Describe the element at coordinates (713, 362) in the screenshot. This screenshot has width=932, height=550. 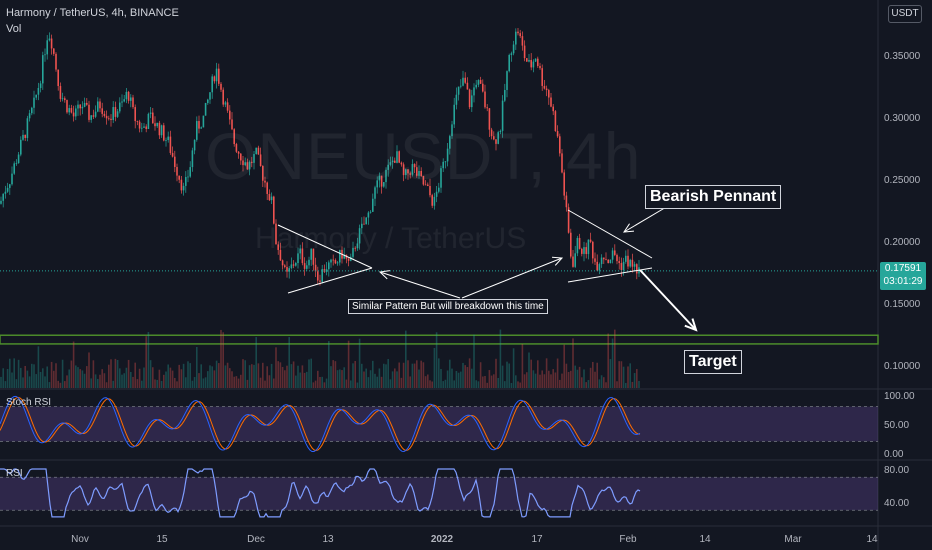
I see `target-label: Target` at that location.